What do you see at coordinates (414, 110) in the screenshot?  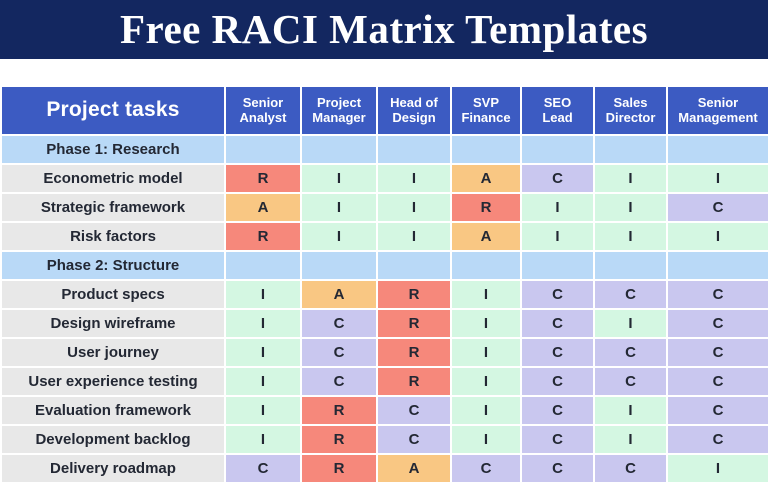 I see `role-header: Head of Design` at bounding box center [414, 110].